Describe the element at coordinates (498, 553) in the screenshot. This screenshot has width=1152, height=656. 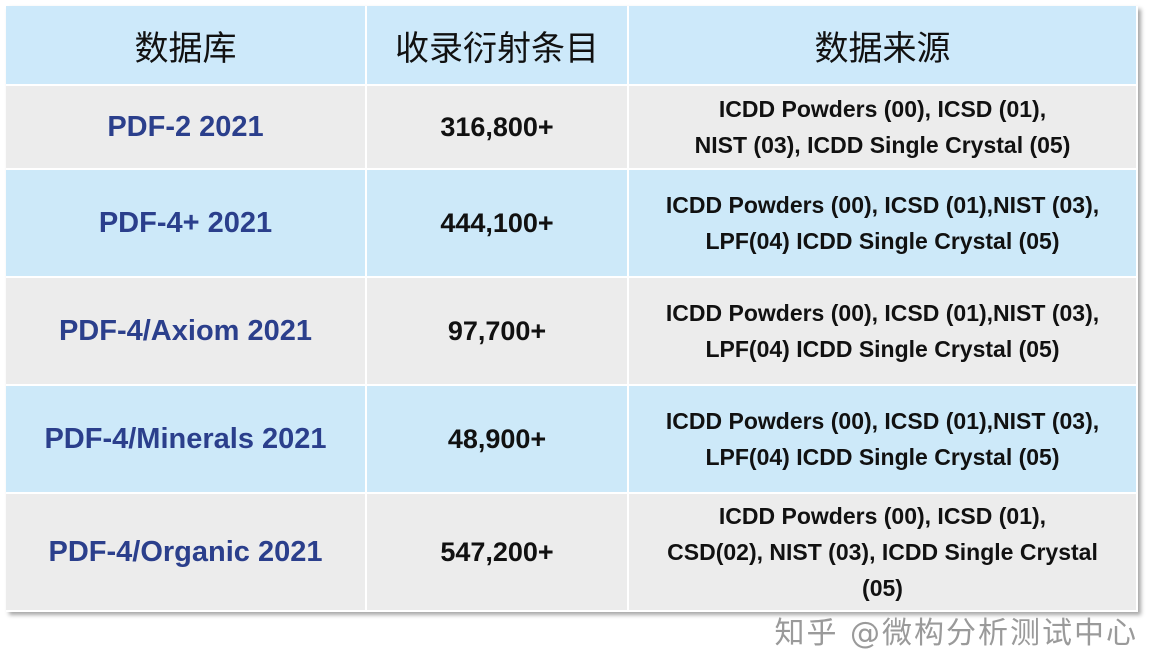
I see `row-count: 547,200+` at that location.